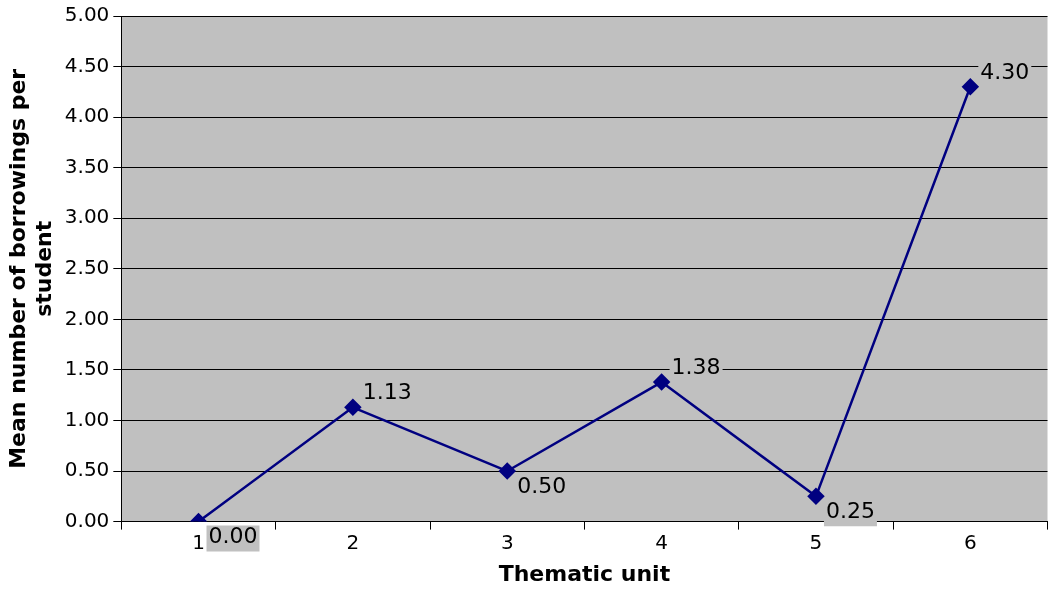 This screenshot has width=1057, height=592. Describe the element at coordinates (816, 541) in the screenshot. I see `x-tick-label: 5` at that location.